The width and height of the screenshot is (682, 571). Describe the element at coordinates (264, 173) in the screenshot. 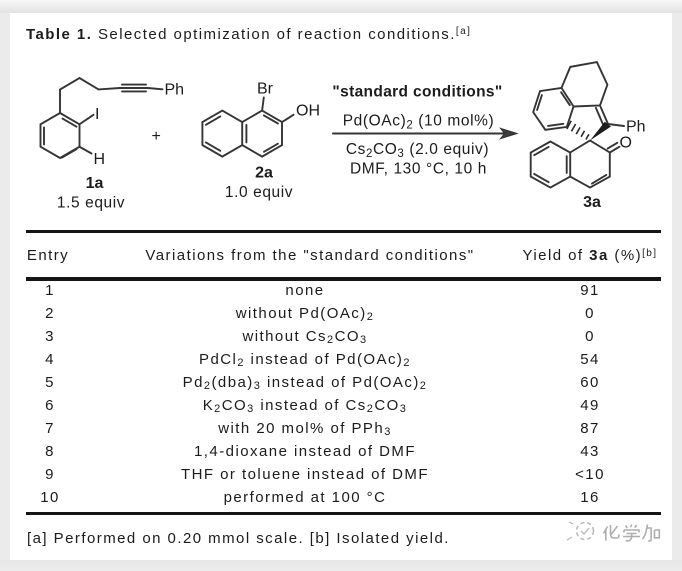

I see `svg-text: 2a` at that location.